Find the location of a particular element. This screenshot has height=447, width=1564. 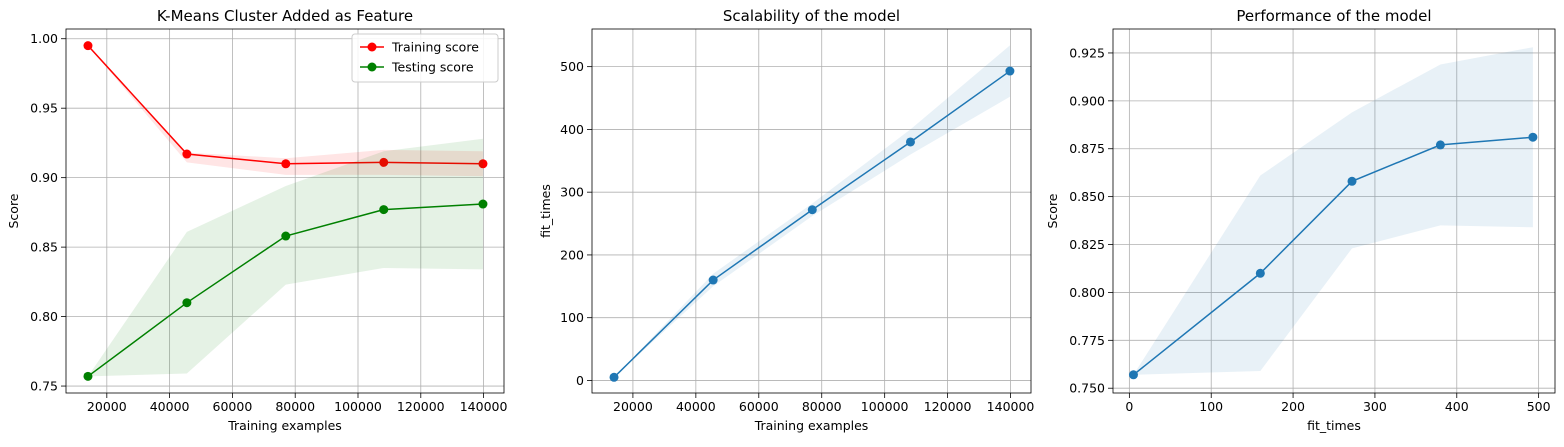

y-tick-label: 0 is located at coordinates (580, 380).